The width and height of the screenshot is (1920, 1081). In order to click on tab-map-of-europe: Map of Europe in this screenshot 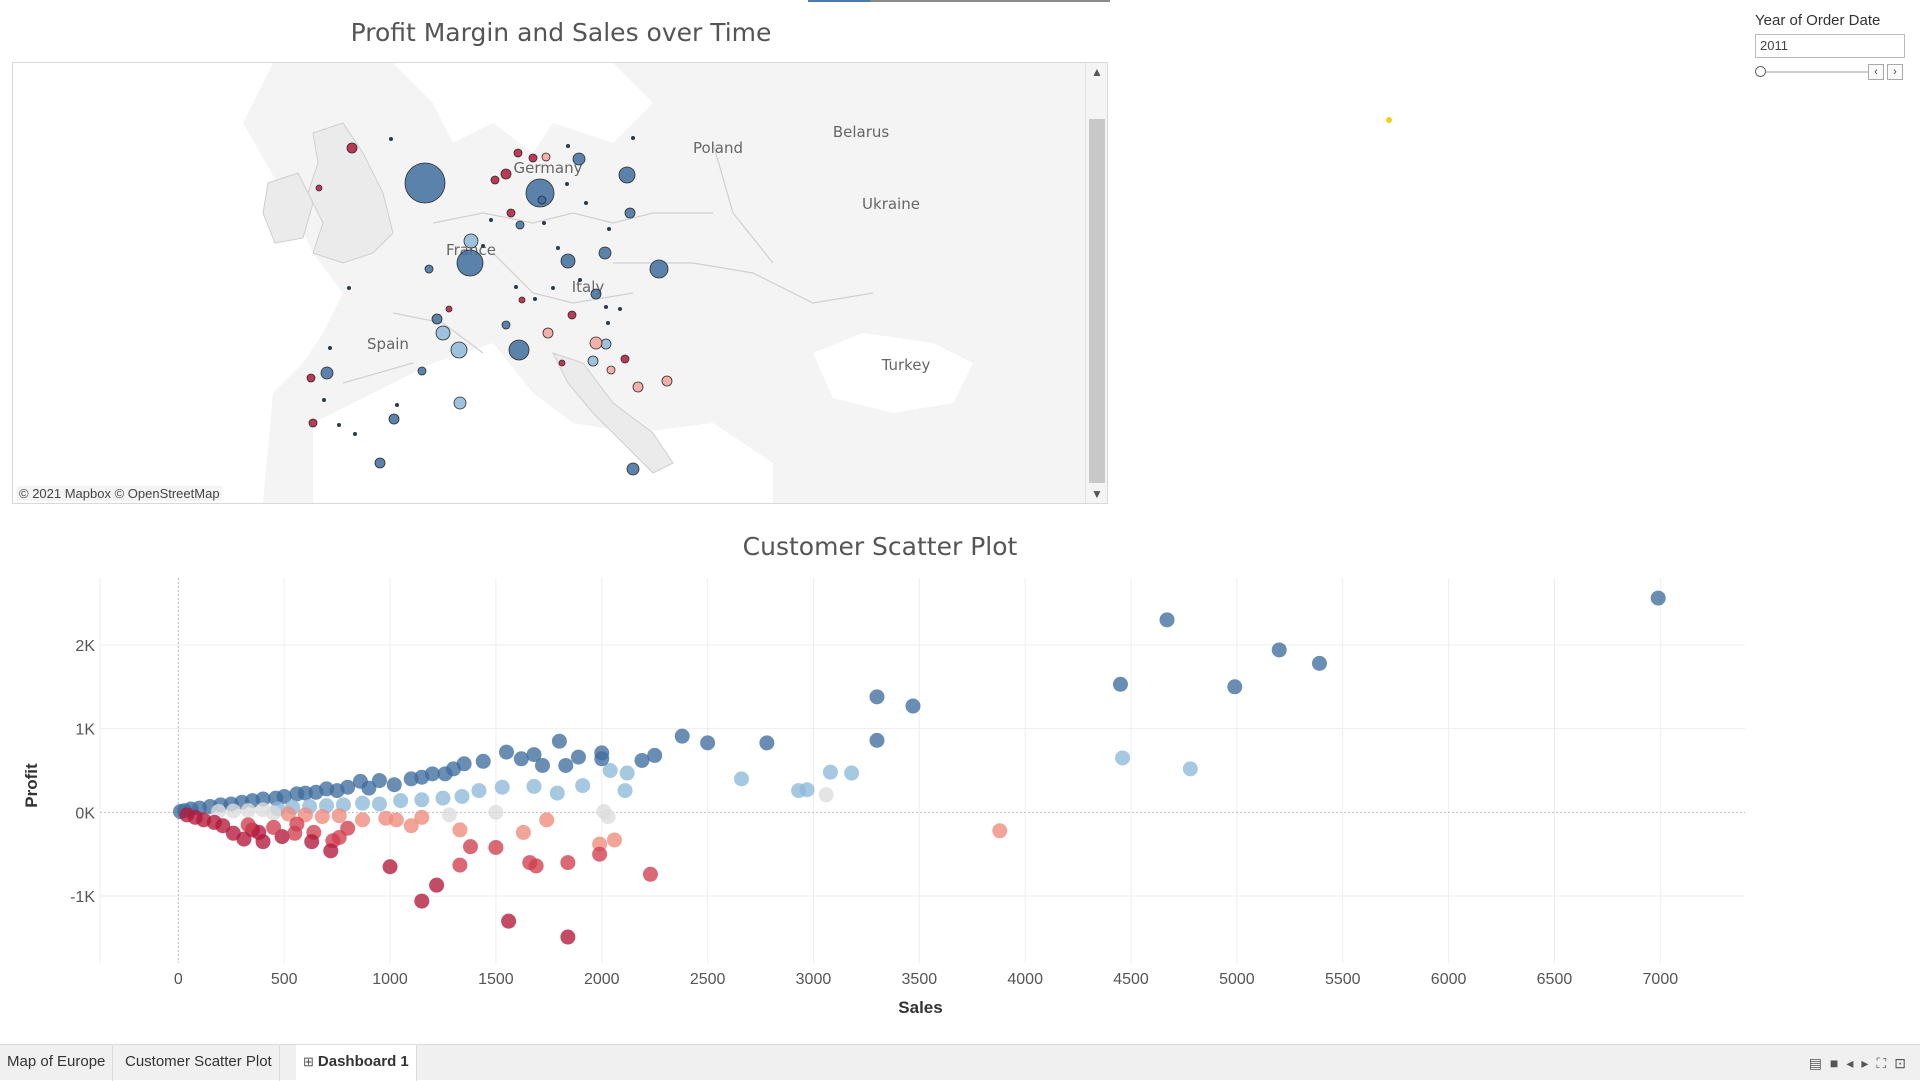, I will do `click(57, 1063)`.